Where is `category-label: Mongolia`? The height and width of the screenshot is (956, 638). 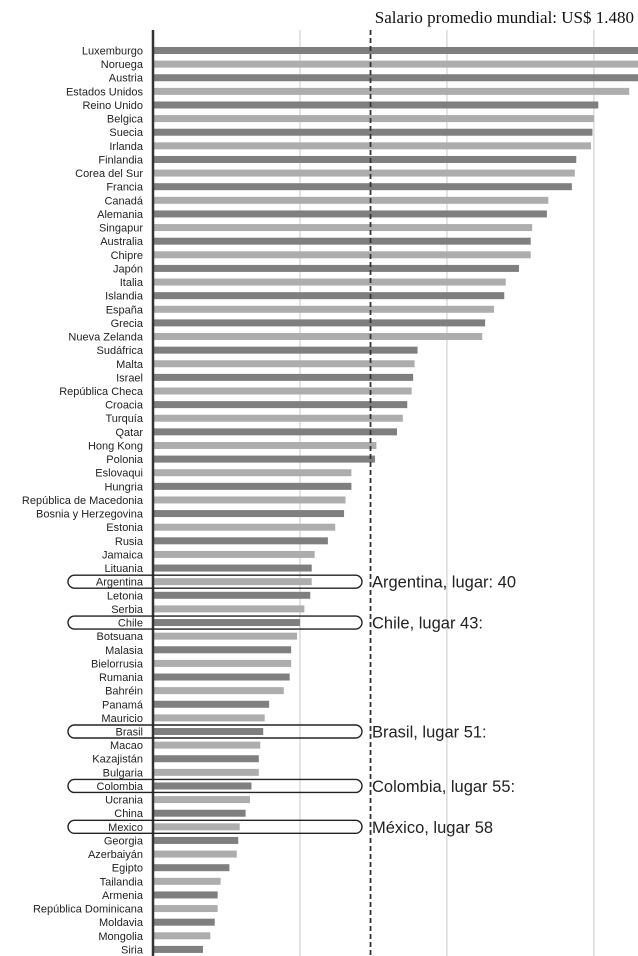 category-label: Mongolia is located at coordinates (121, 937).